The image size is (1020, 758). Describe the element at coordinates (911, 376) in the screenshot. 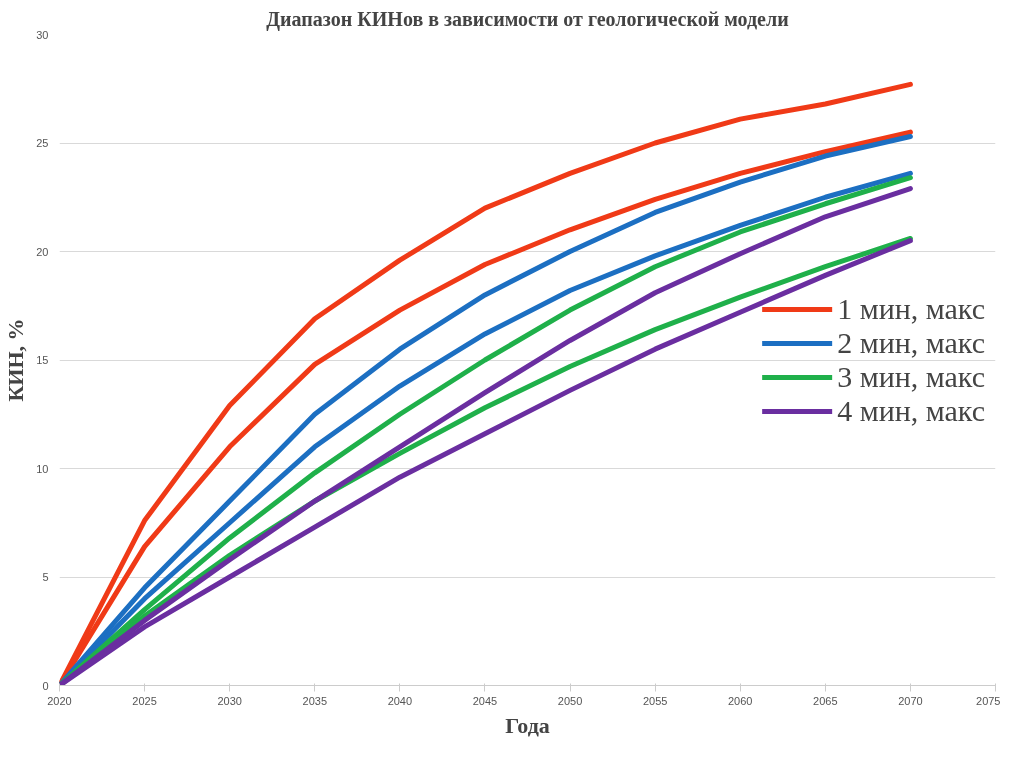

I see `legend-label: 3 мин, макс` at that location.